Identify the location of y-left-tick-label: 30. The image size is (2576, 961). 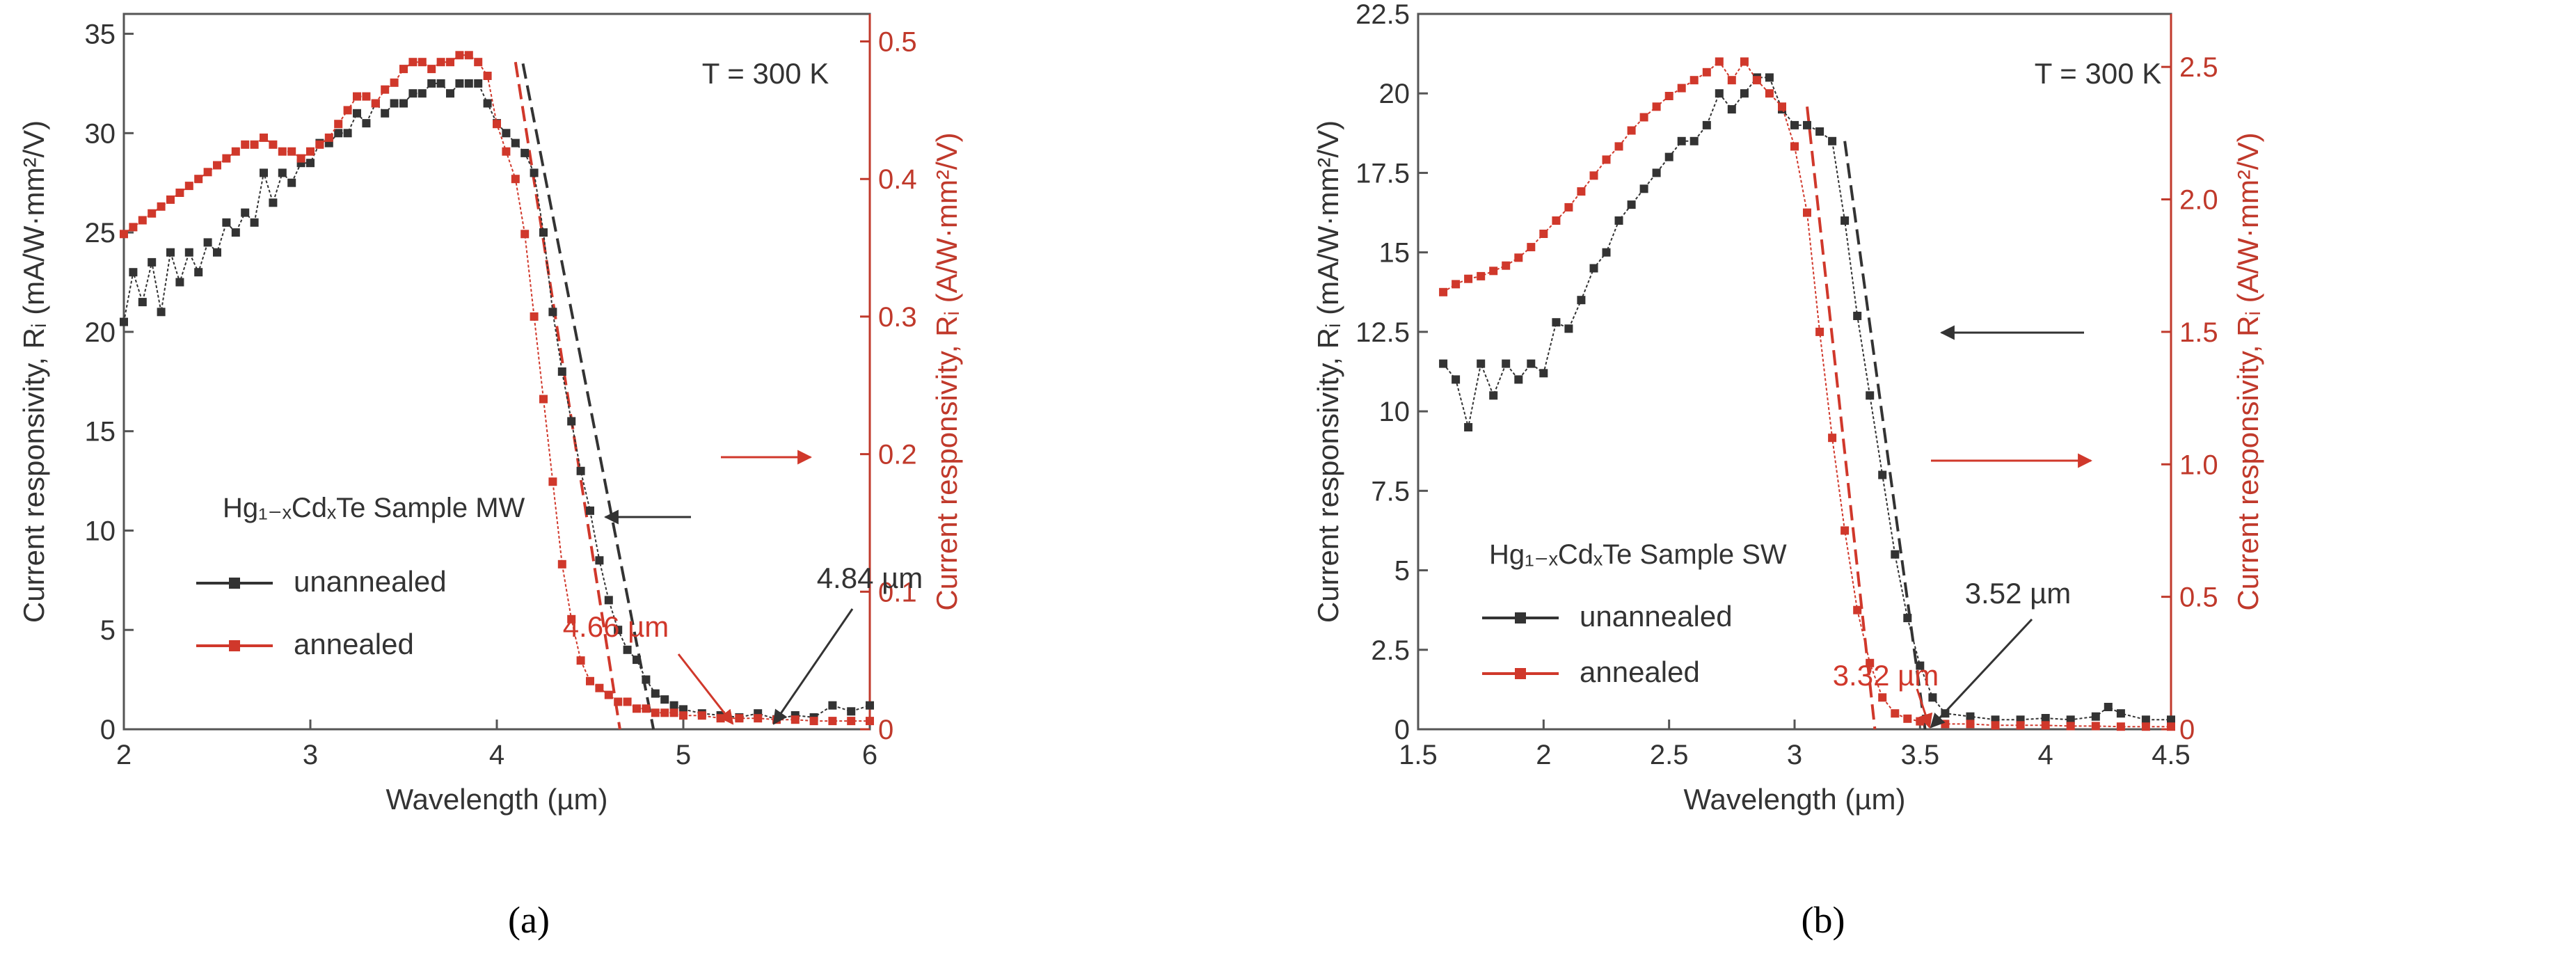
(100, 133).